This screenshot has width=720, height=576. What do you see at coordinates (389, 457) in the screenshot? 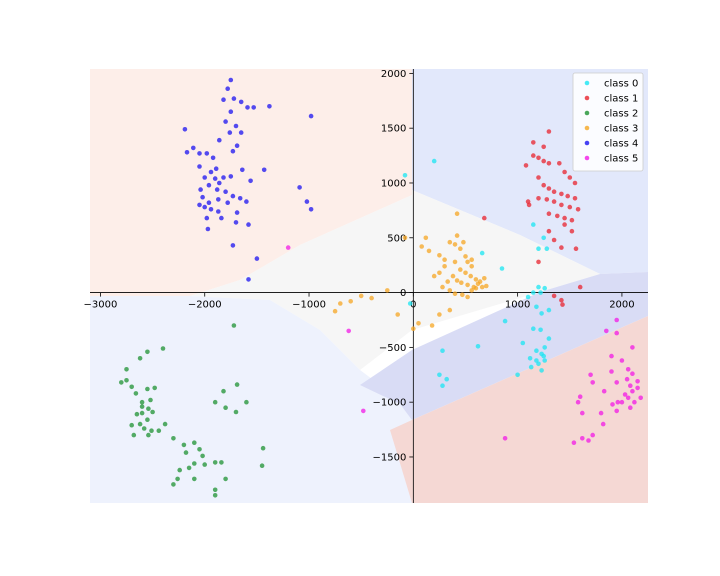
I see `y-tick-label: −1500` at bounding box center [389, 457].